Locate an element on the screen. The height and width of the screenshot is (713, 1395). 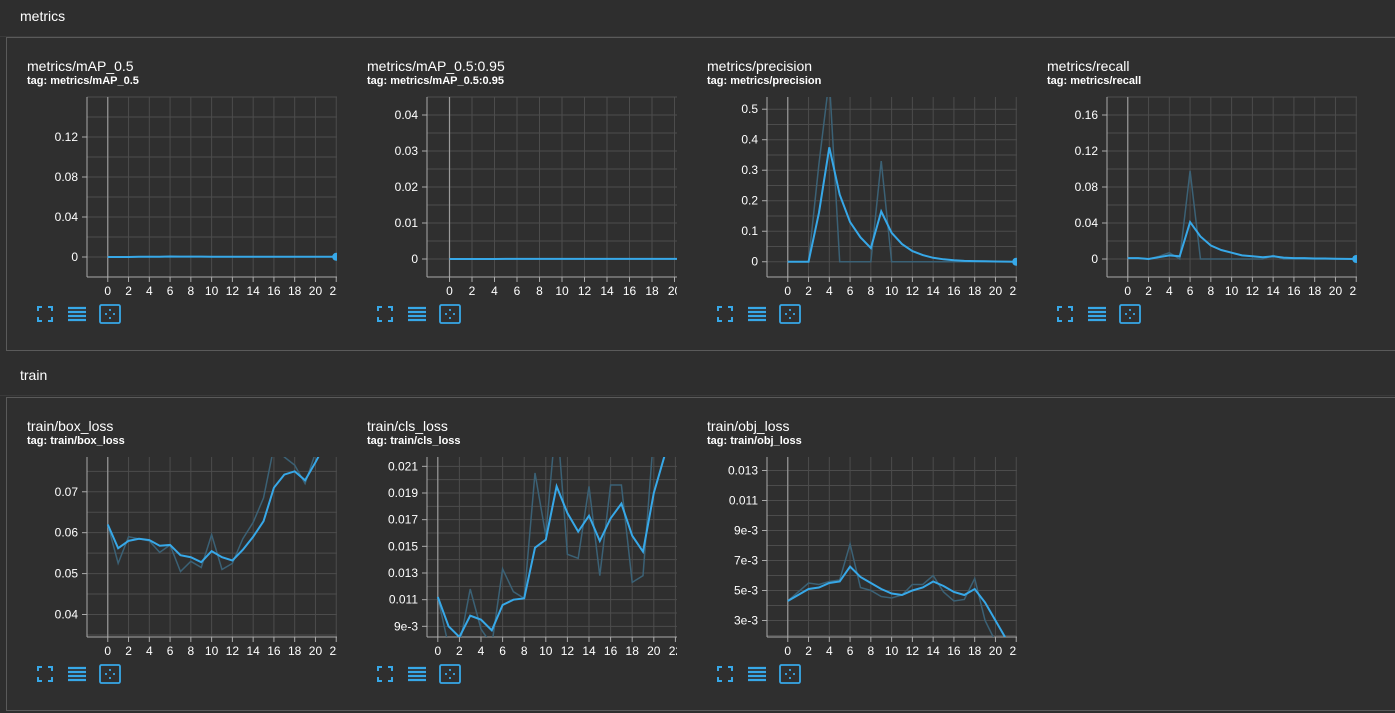
y-tick-label: 0.03 is located at coordinates (407, 151).